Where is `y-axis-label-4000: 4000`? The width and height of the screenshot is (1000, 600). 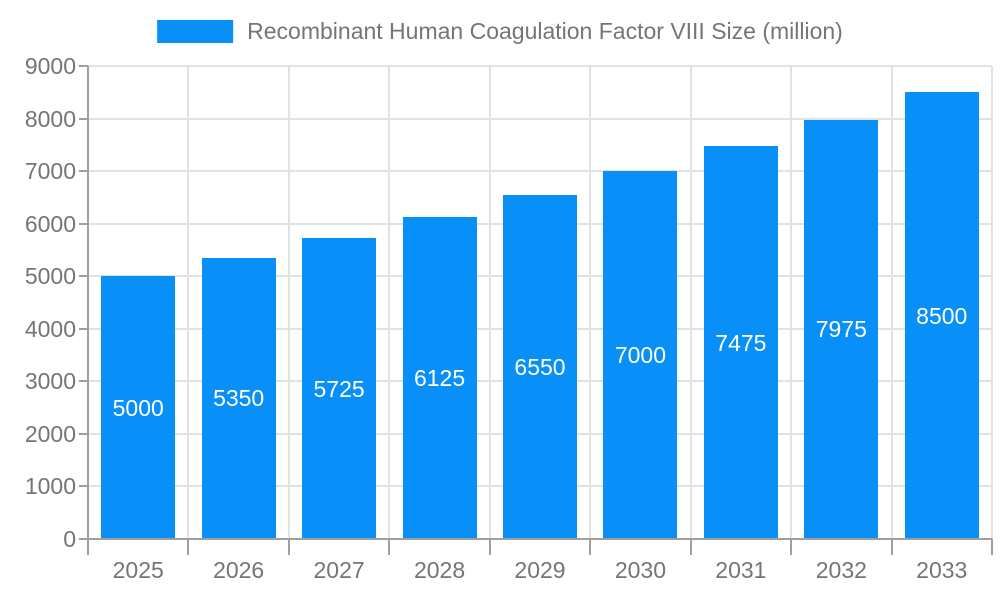
y-axis-label-4000: 4000 is located at coordinates (50, 328).